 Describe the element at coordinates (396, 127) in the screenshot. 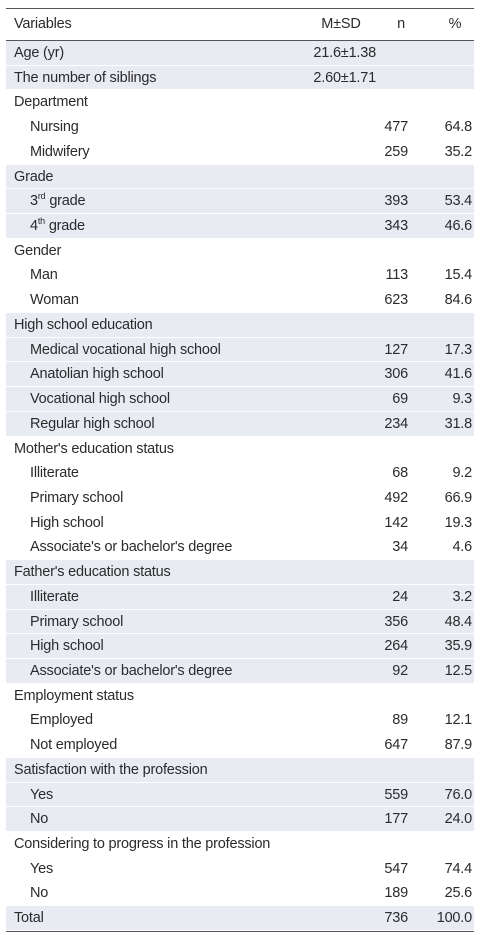

I see `count: 477` at that location.